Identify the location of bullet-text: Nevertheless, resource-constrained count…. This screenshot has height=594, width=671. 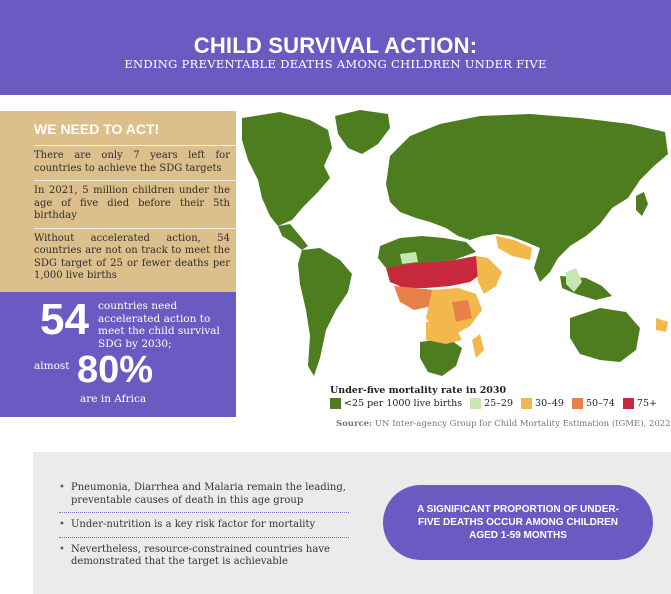
(200, 555).